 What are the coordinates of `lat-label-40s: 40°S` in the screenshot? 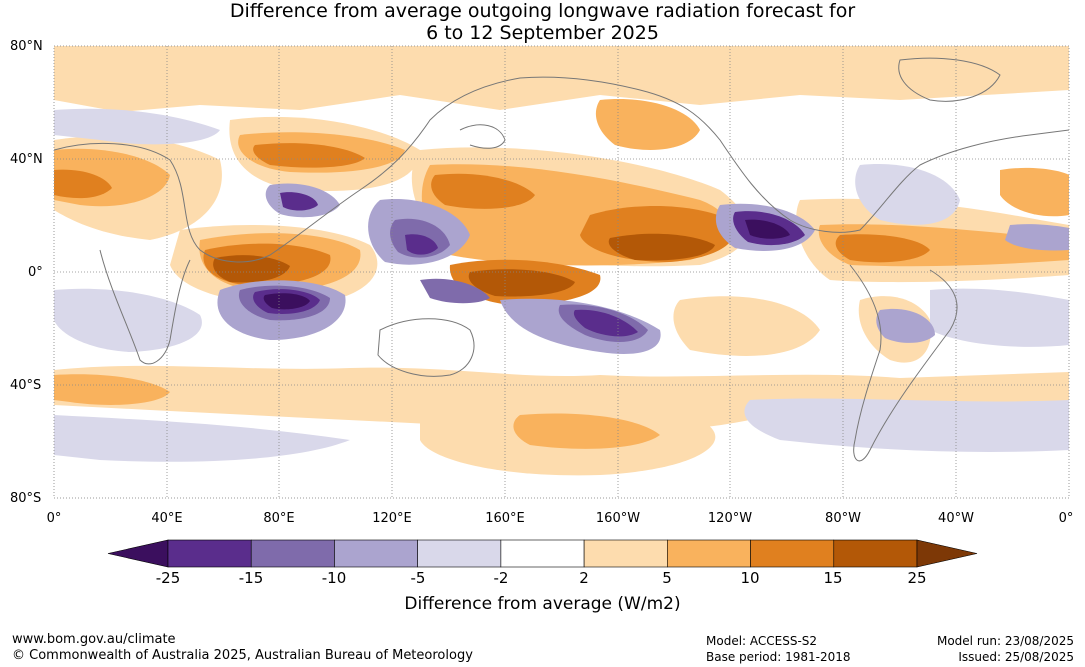 It's located at (26, 385).